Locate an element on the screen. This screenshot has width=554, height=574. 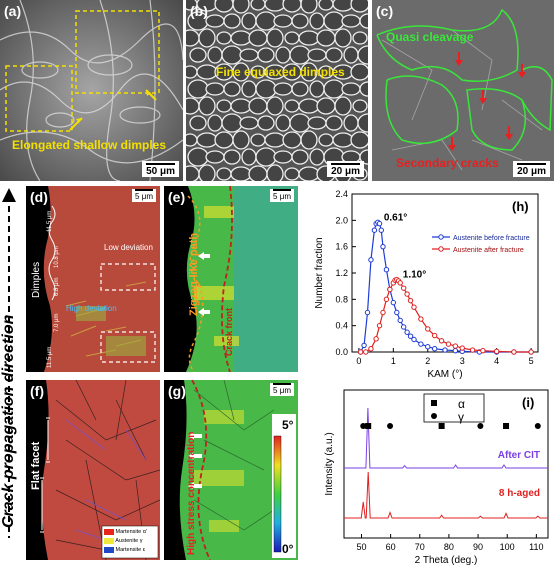
i-xtick-label: 110 is located at coordinates (536, 547).